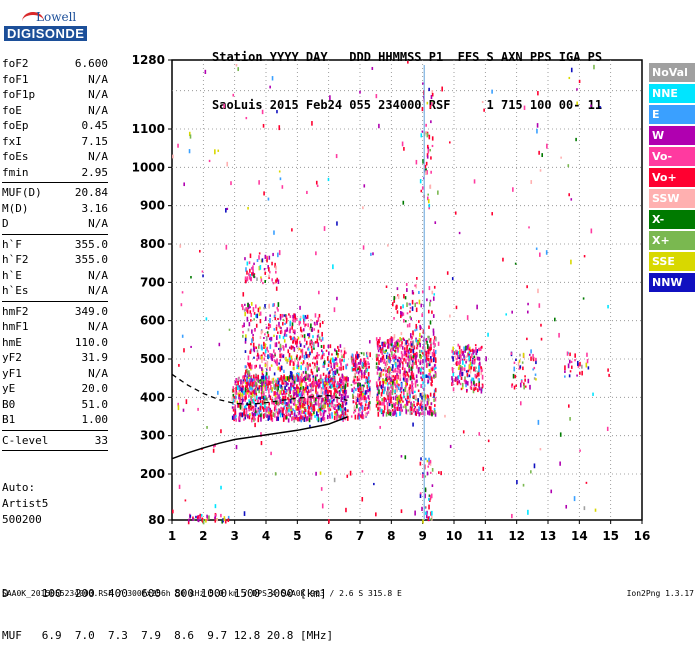 The height and width of the screenshot is (657, 700). Describe the element at coordinates (91, 244) in the screenshot. I see `param-value: 355.0` at that location.